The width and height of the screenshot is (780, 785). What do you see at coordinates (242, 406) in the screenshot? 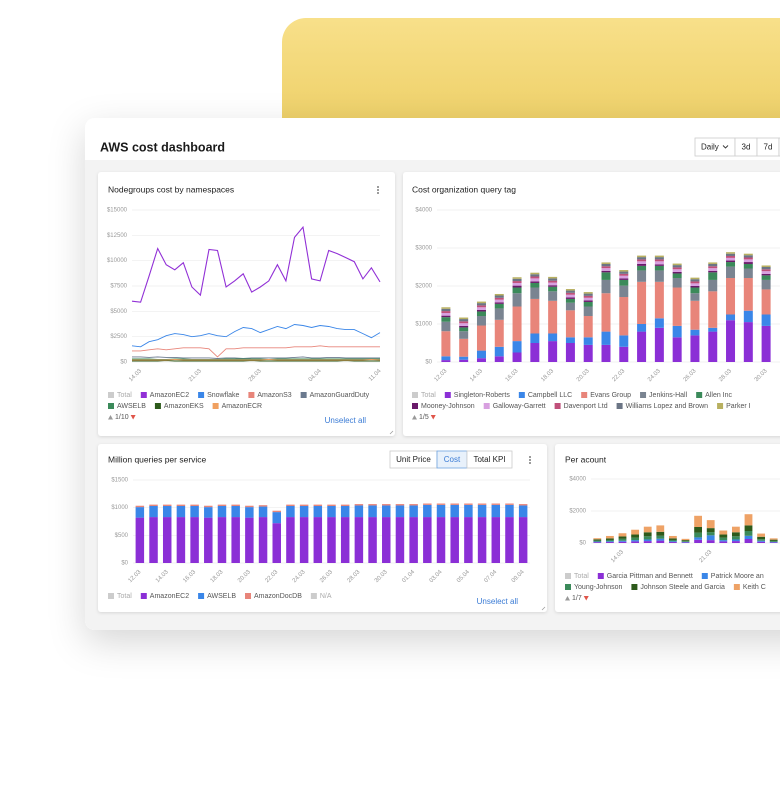
I see `legend-label: AmazonECR` at bounding box center [242, 406].